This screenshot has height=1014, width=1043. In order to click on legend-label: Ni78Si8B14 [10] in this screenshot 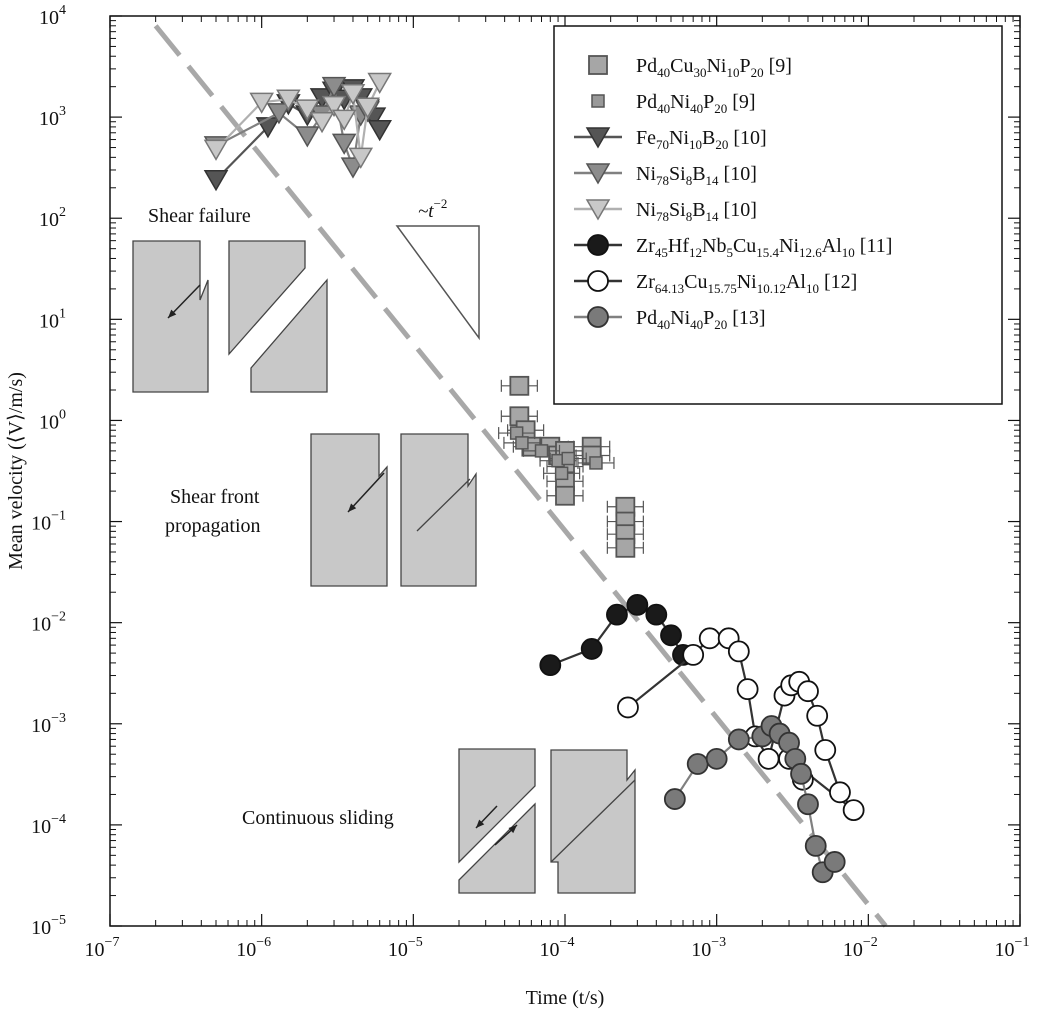, I will do `click(696, 175)`.